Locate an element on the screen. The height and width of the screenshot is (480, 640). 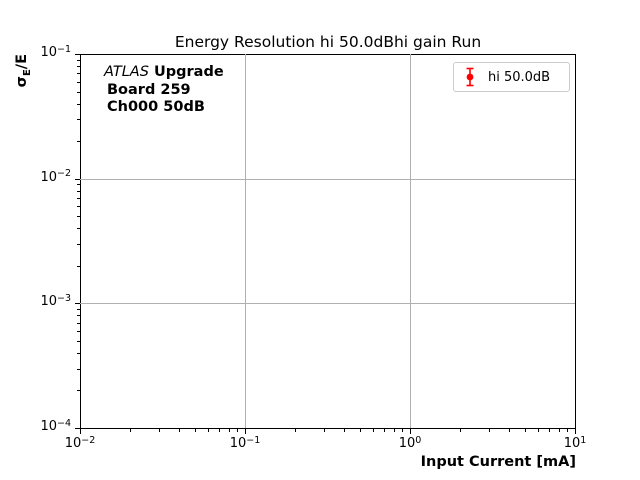
annotation-line-1: ATLAS Upgrade is located at coordinates (164, 73).